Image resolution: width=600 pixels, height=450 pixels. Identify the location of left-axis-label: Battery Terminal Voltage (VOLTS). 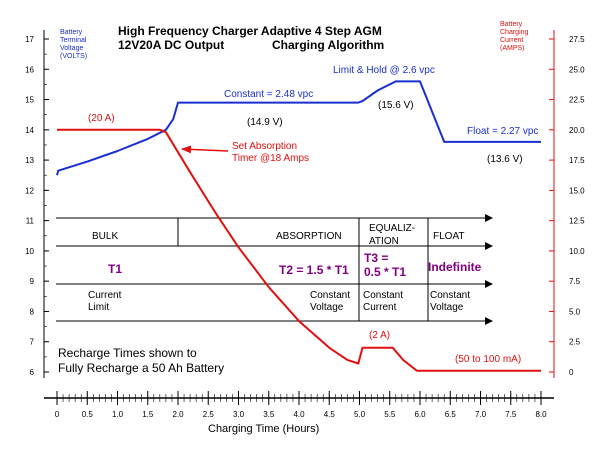
(73, 44).